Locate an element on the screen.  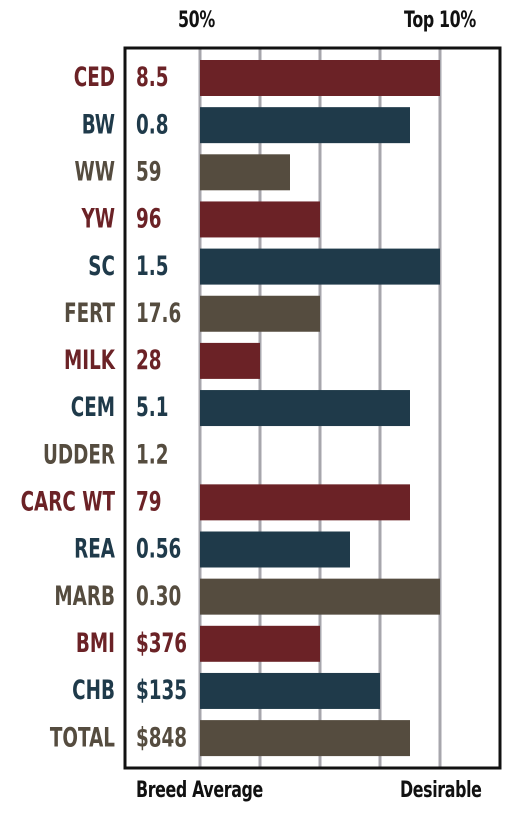
trait-label: CHB is located at coordinates (93, 691).